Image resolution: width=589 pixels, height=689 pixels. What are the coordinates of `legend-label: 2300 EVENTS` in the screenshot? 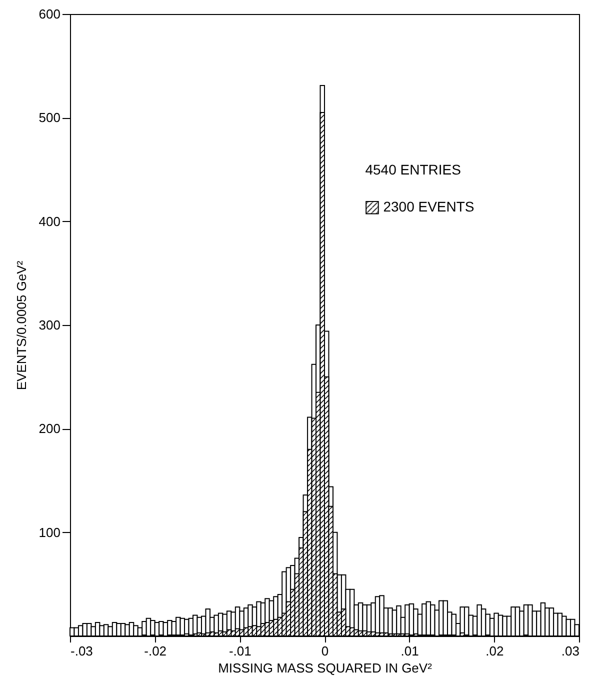 It's located at (428, 206).